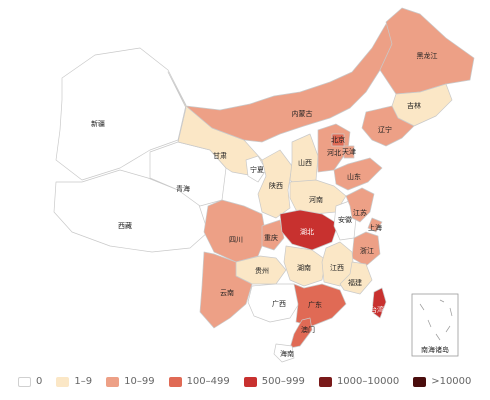 The image size is (490, 400). I want to click on province-label-guangdong: 广东, so click(315, 304).